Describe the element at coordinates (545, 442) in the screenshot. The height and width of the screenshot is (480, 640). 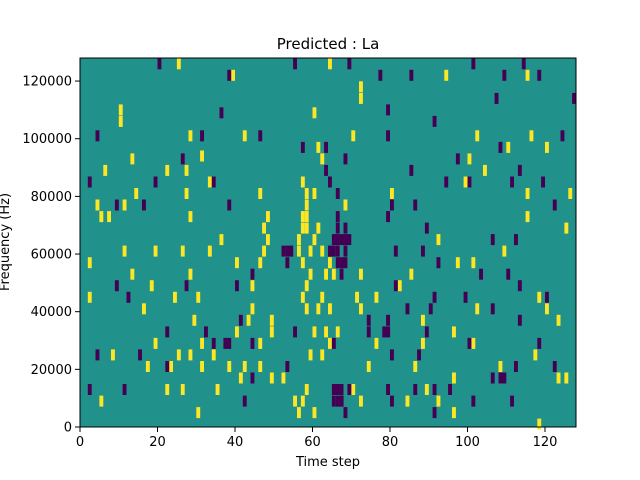
I see `x-tick-label: 120` at that location.